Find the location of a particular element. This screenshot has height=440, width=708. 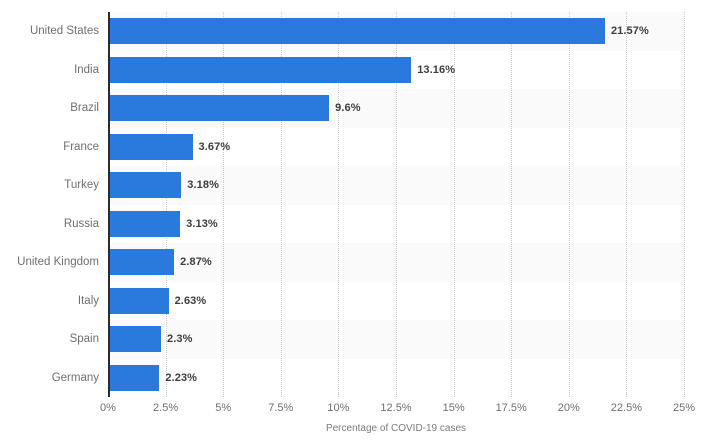

y-axis-line is located at coordinates (109, 204).